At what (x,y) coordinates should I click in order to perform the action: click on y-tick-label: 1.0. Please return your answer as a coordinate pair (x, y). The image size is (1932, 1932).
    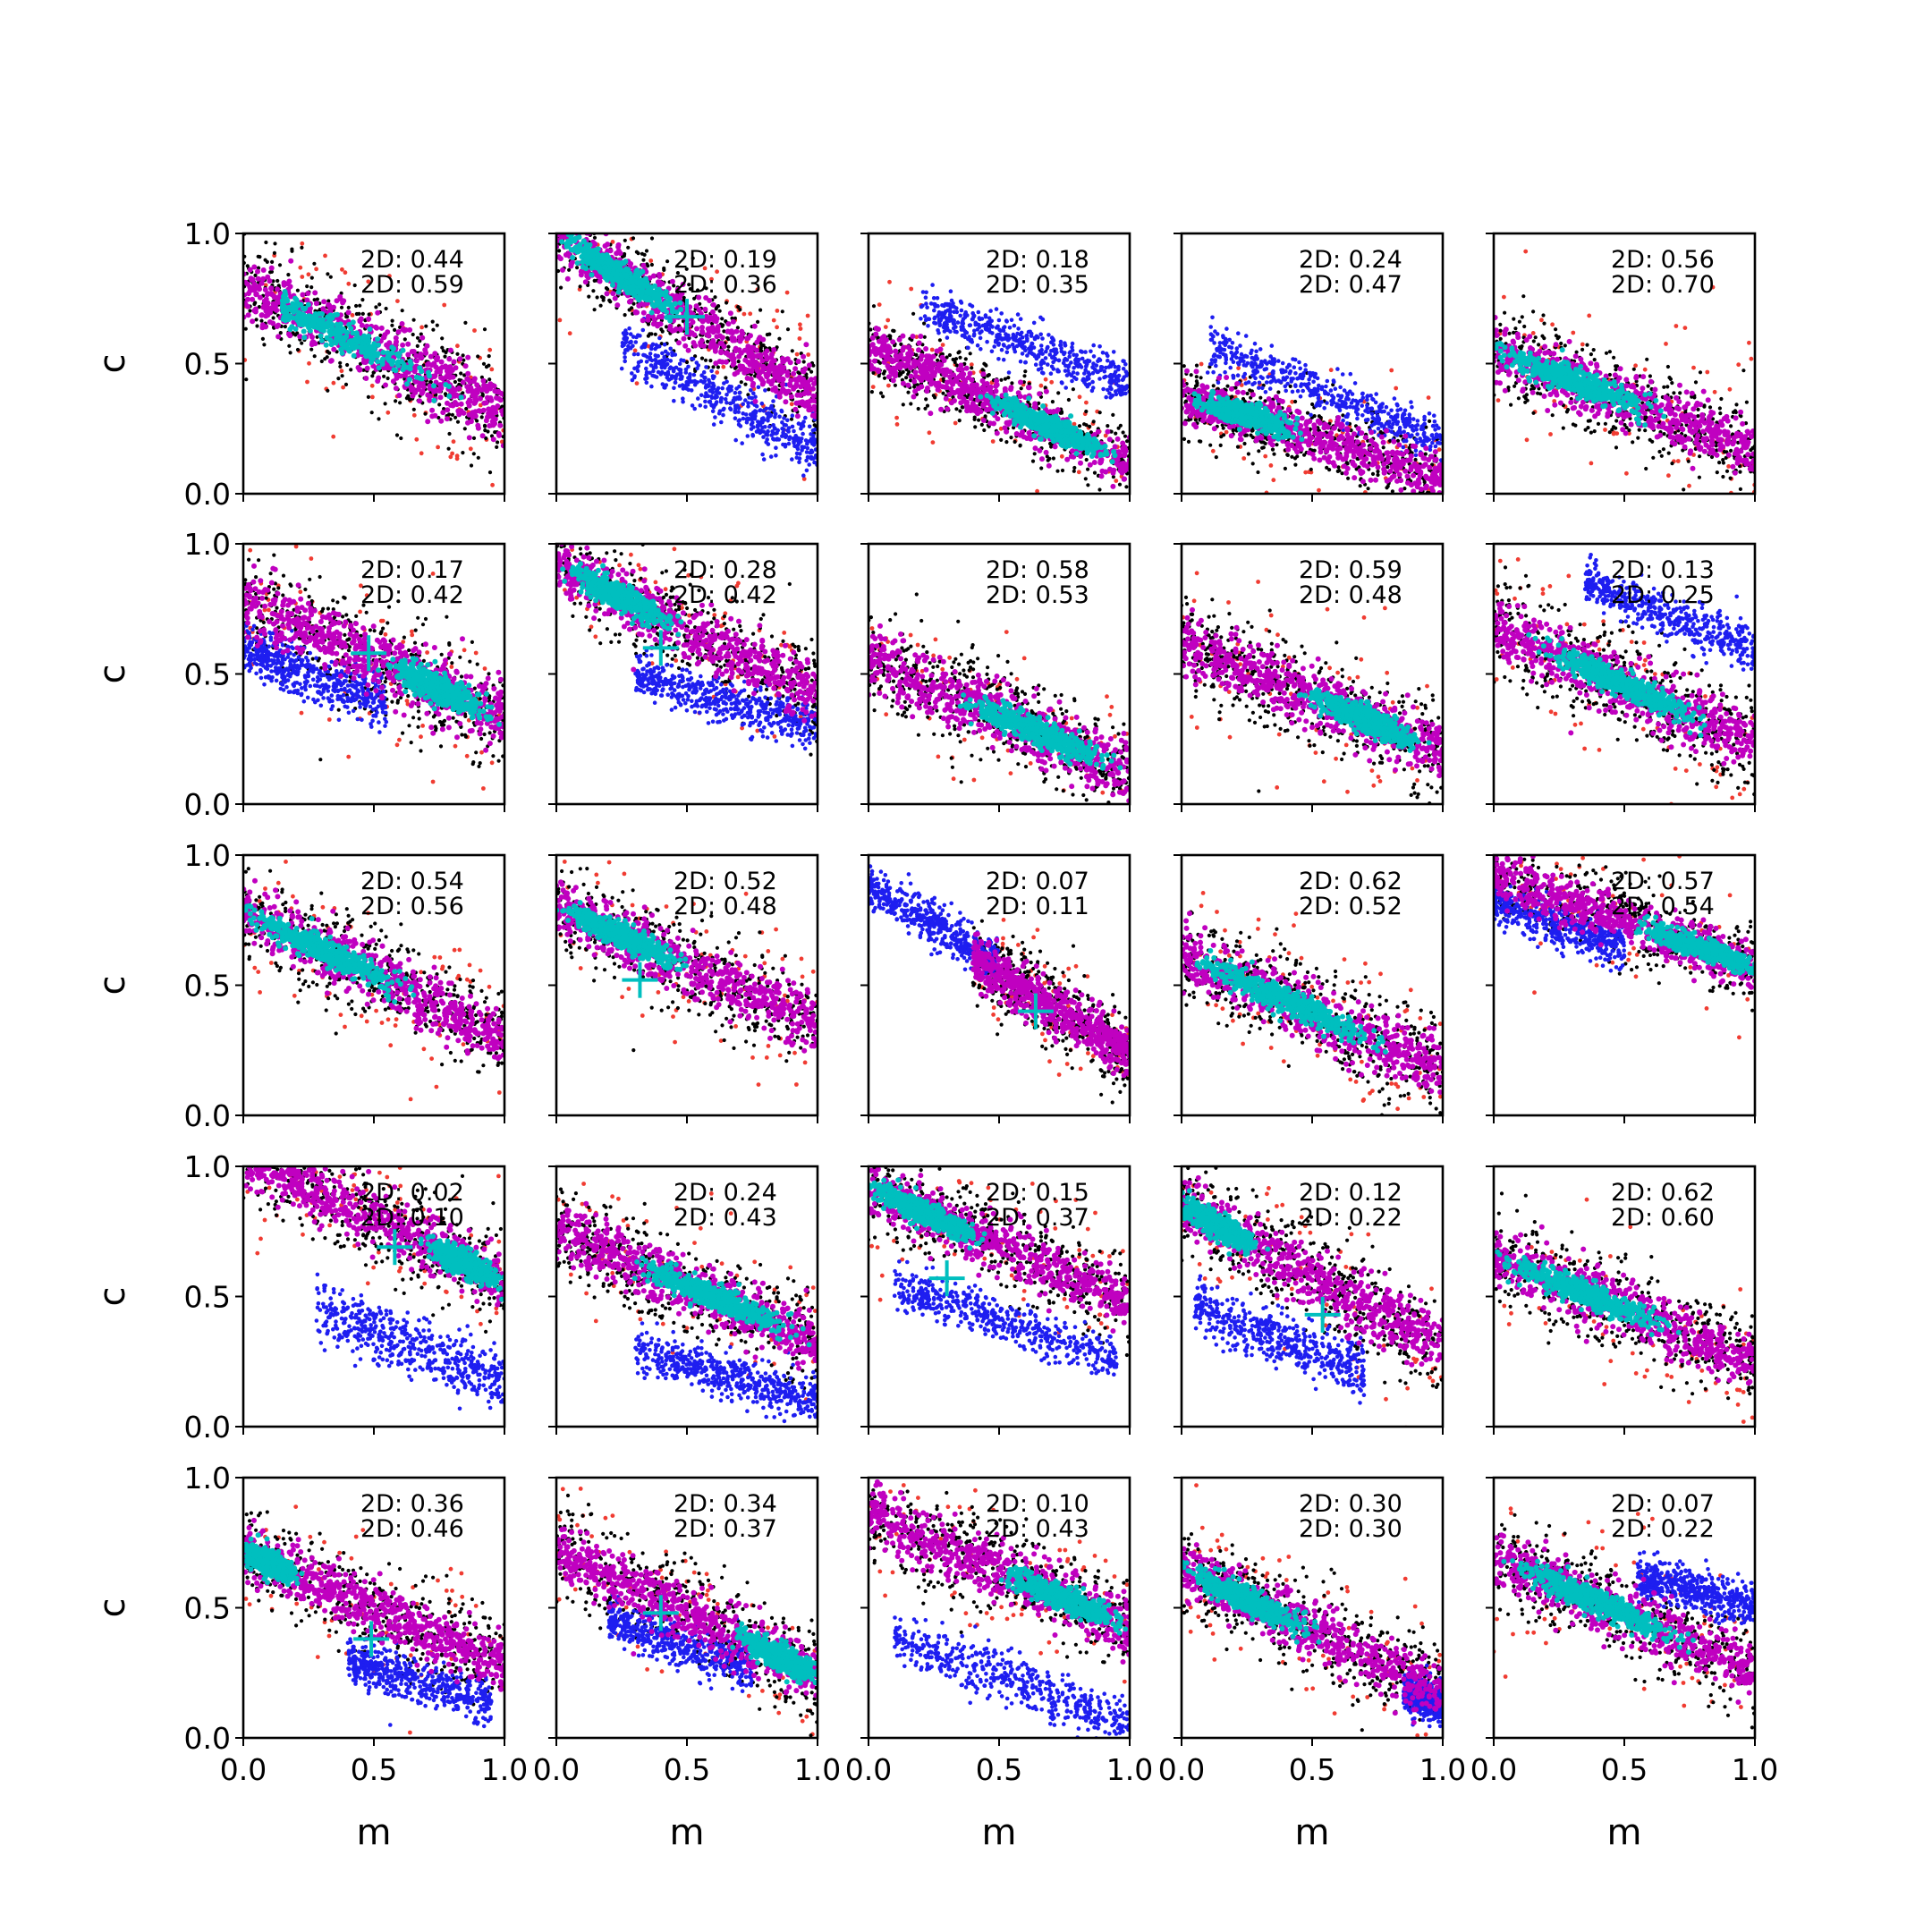
    Looking at the image, I should click on (207, 233).